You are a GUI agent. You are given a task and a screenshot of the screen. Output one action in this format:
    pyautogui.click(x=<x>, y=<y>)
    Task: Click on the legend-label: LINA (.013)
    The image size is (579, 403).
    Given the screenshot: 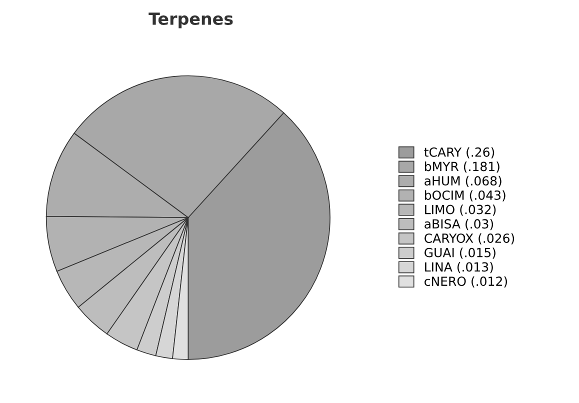 What is the action you would take?
    pyautogui.click(x=459, y=268)
    